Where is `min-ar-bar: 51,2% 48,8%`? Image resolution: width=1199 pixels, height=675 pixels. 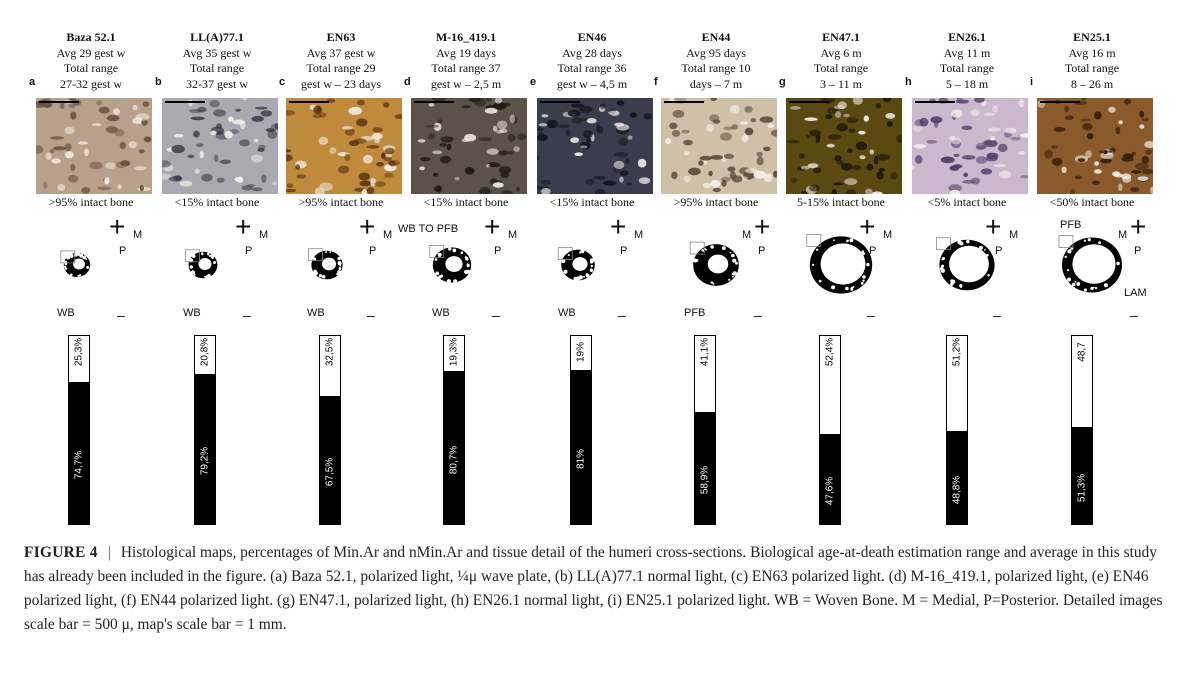
min-ar-bar: 51,2% 48,8% is located at coordinates (957, 430).